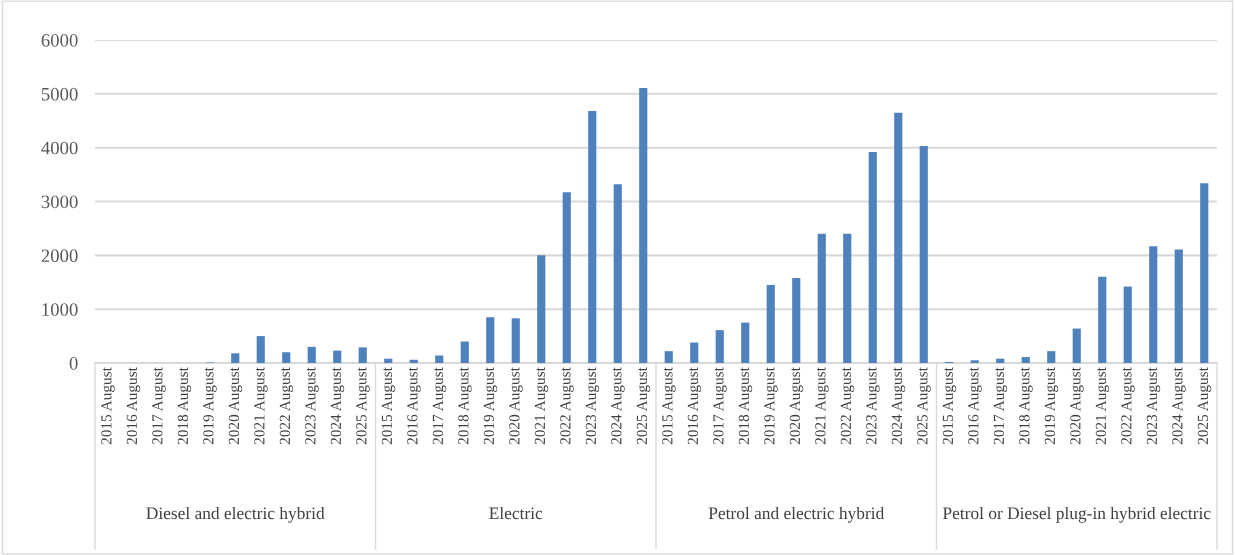 The image size is (1235, 555). What do you see at coordinates (796, 514) in the screenshot?
I see `text: Petrol and electric hybrid` at bounding box center [796, 514].